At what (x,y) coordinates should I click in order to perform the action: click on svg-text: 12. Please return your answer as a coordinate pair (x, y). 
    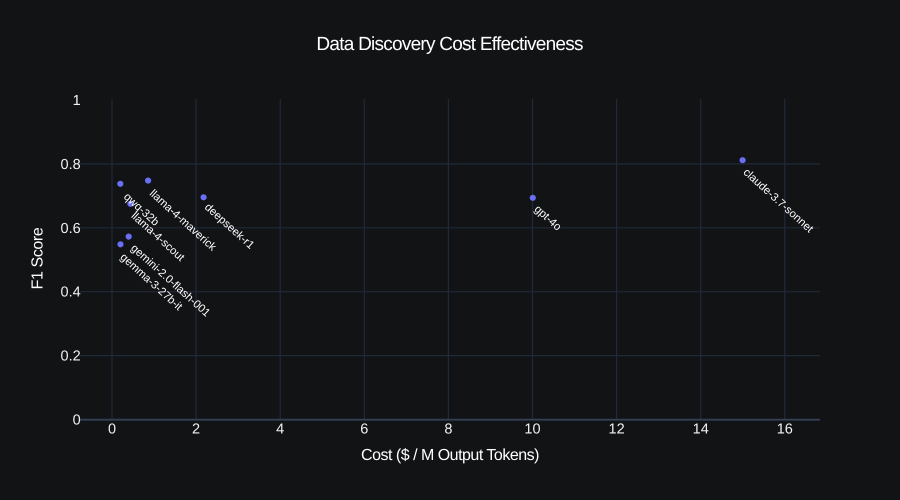
    Looking at the image, I should click on (617, 429).